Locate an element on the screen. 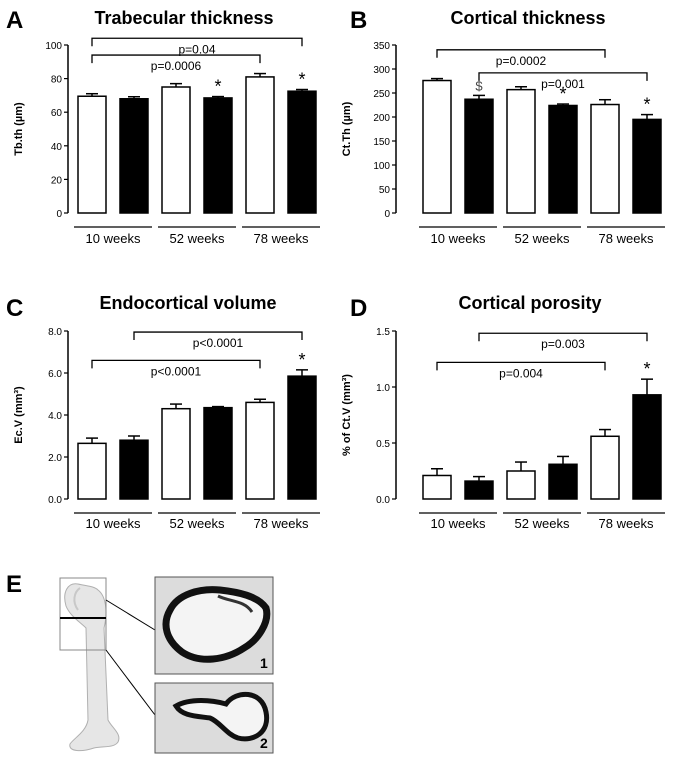 This screenshot has width=684, height=758. chart-title: Cortical thickness is located at coordinates (527, 18).